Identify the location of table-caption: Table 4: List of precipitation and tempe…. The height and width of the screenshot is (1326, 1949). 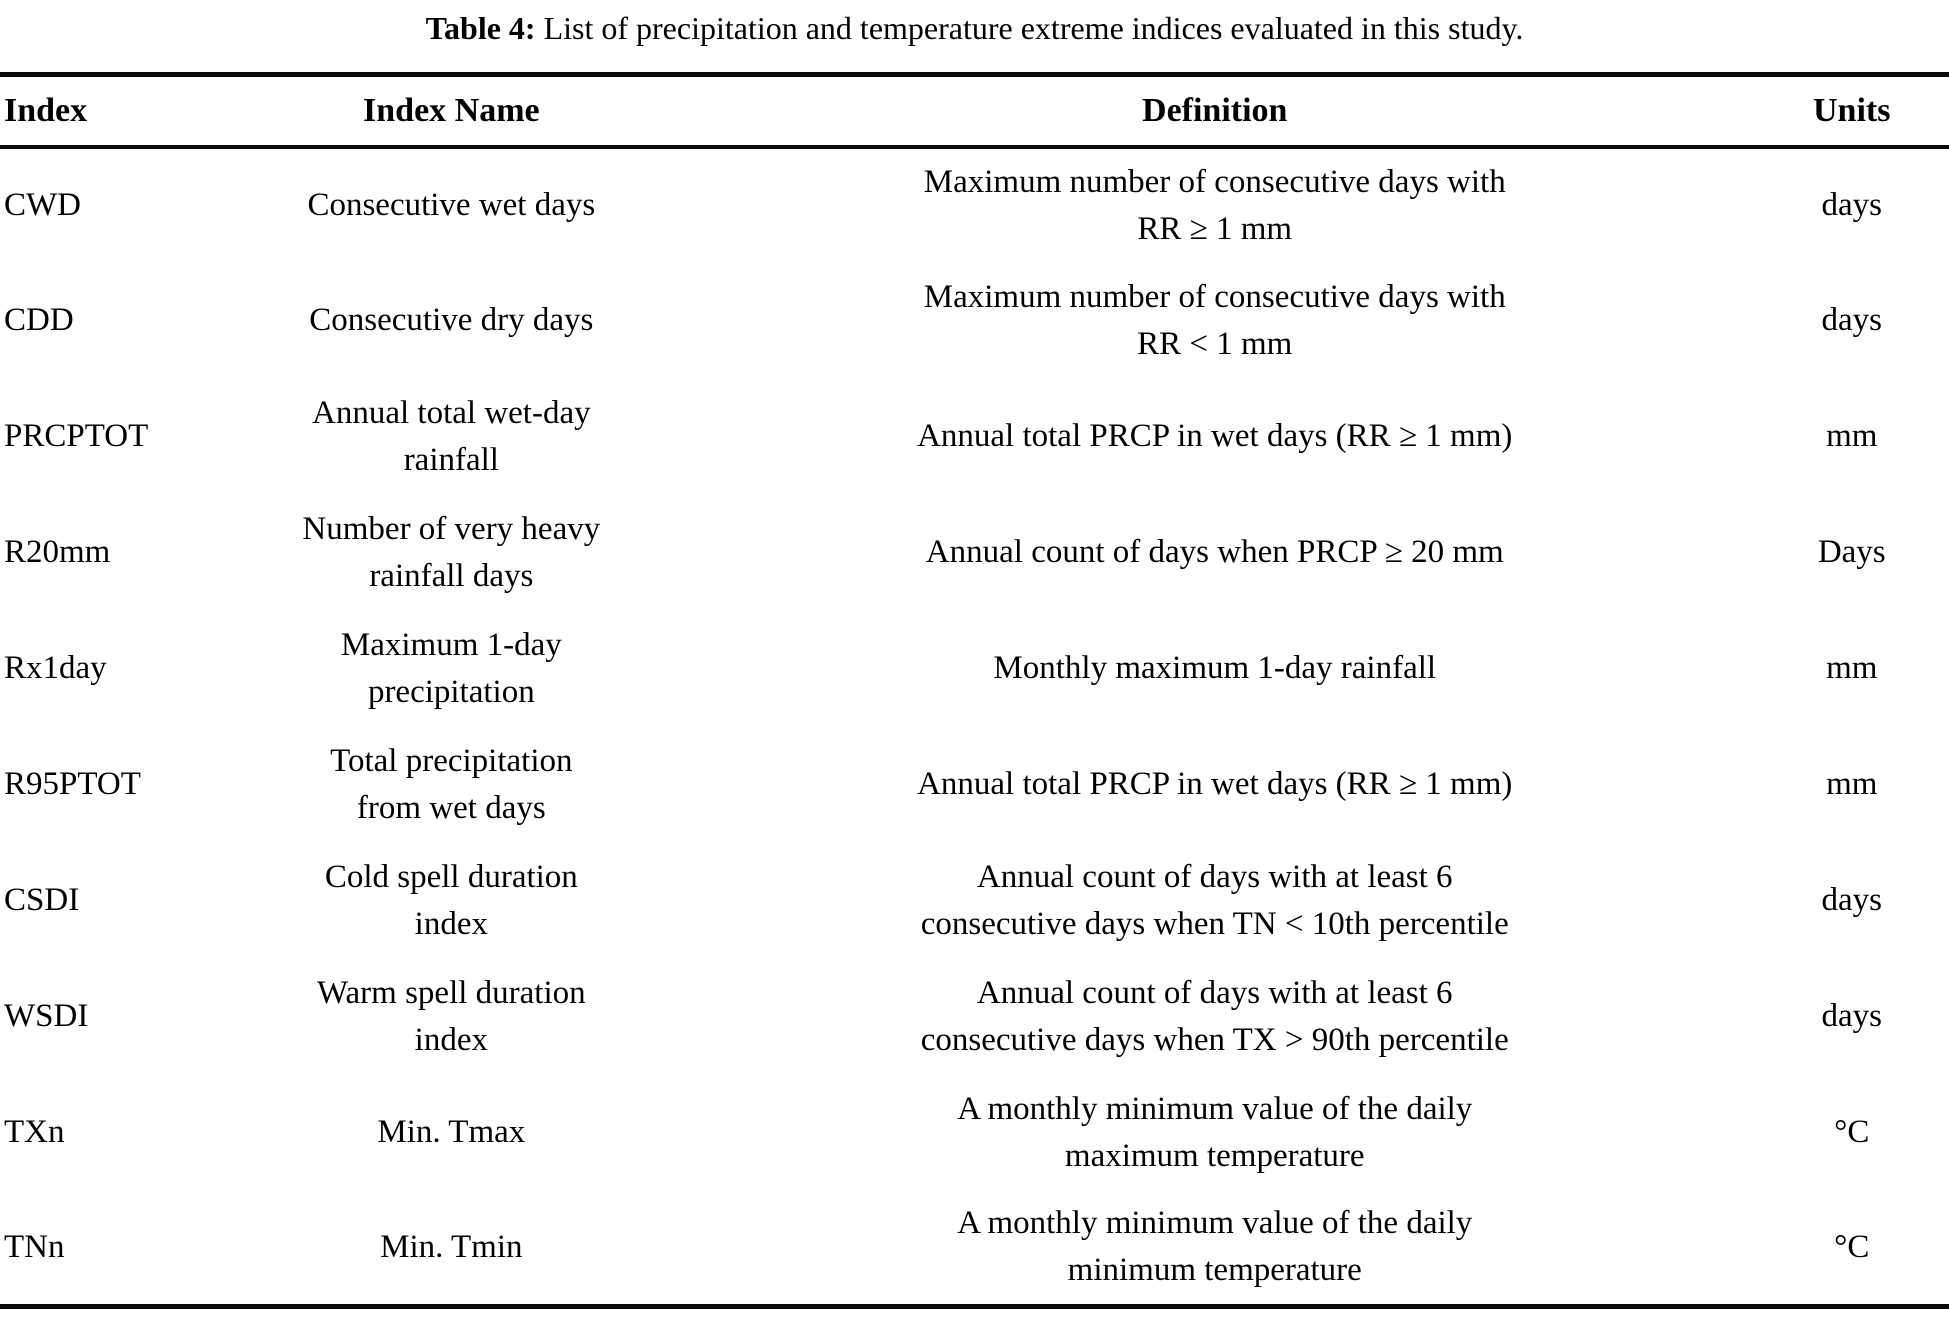
(974, 28).